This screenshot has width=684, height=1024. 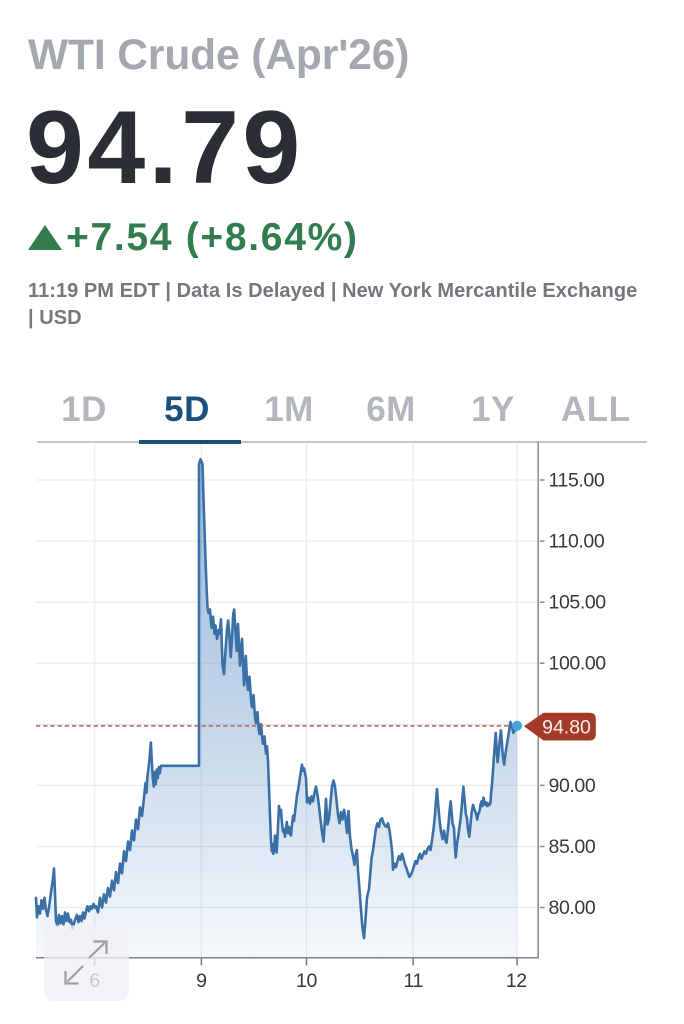 I want to click on svg-text: 105.00, so click(x=578, y=603).